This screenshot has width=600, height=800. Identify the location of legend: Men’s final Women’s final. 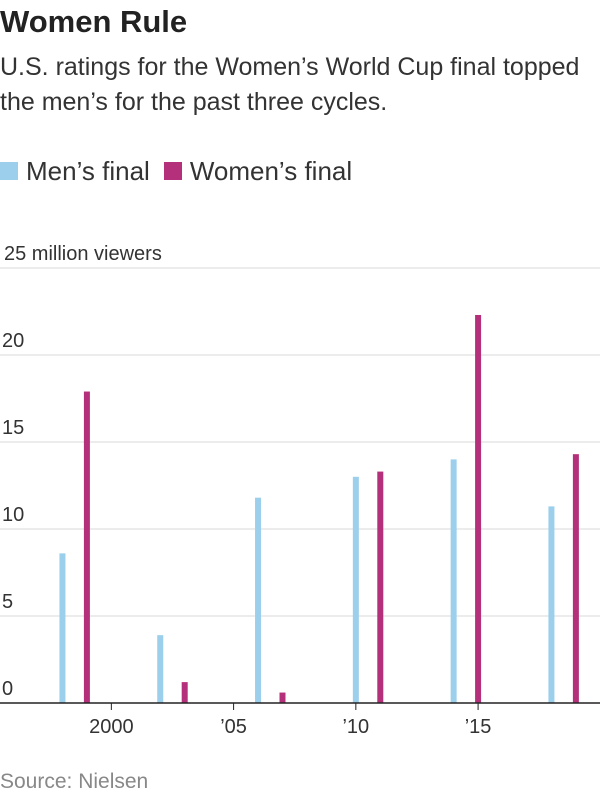
(183, 171).